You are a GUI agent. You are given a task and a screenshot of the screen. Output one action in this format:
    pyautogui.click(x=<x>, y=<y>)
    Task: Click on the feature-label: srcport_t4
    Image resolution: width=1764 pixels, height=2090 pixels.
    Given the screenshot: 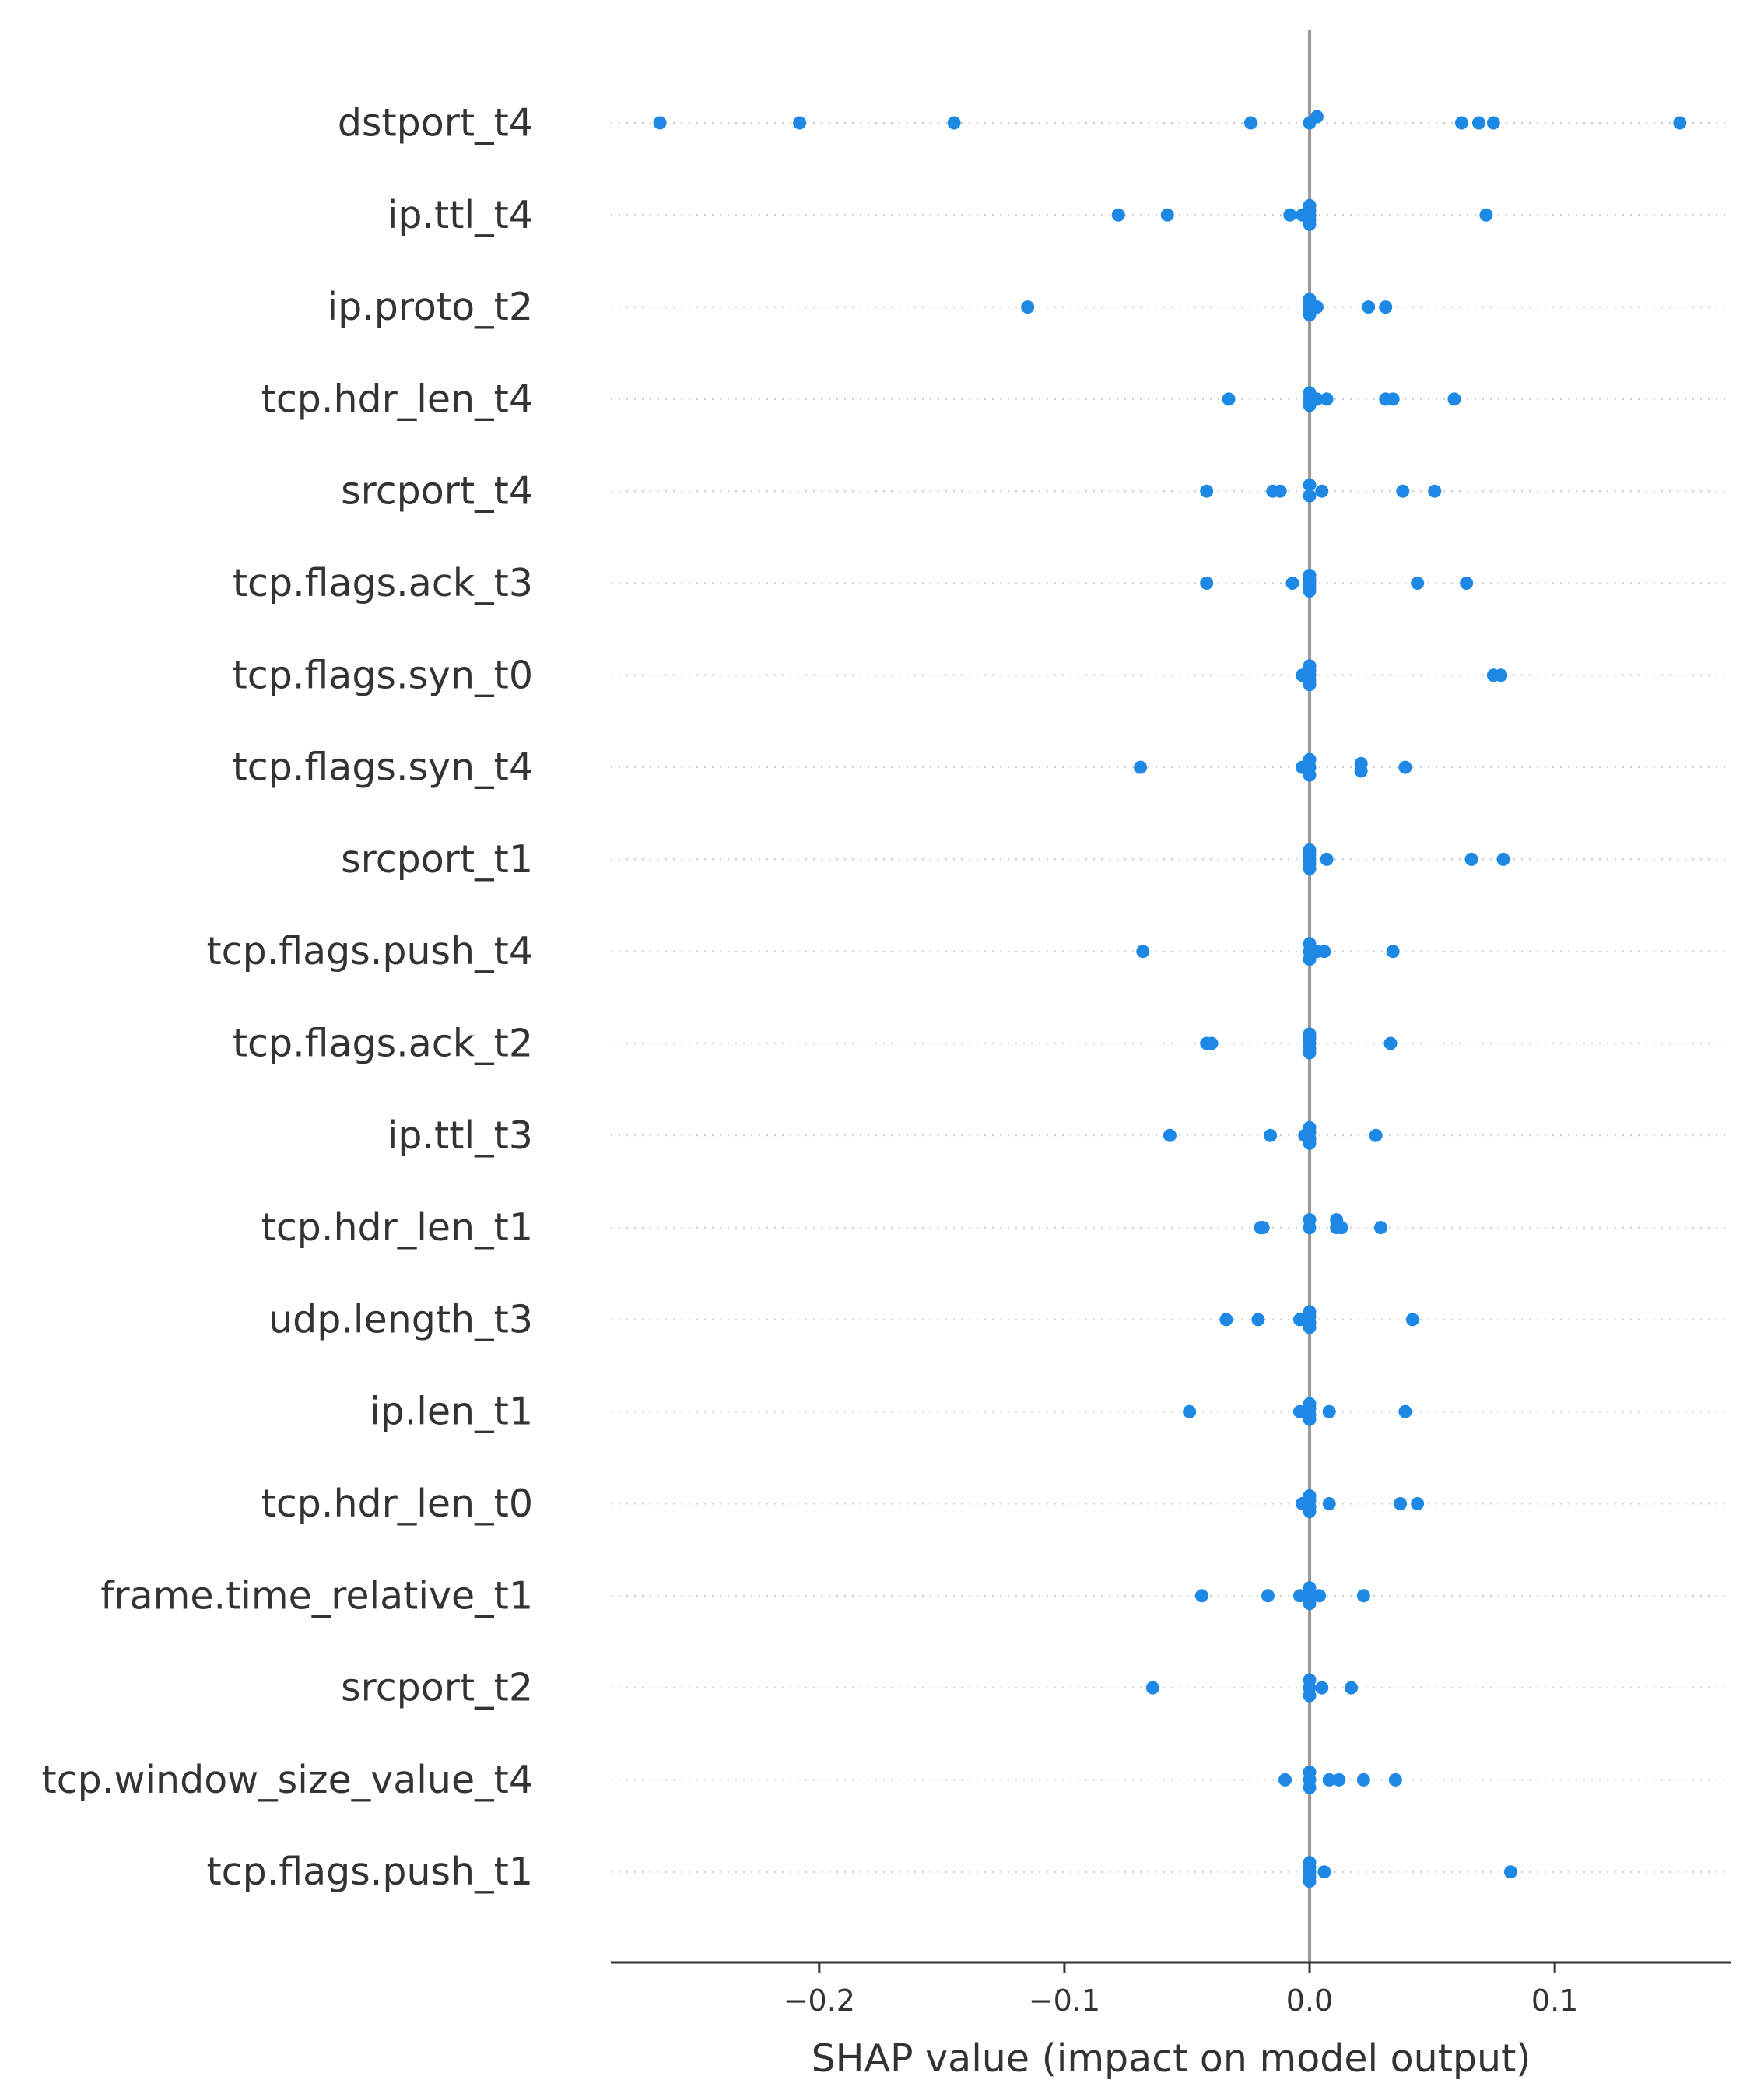 What is the action you would take?
    pyautogui.click(x=437, y=491)
    